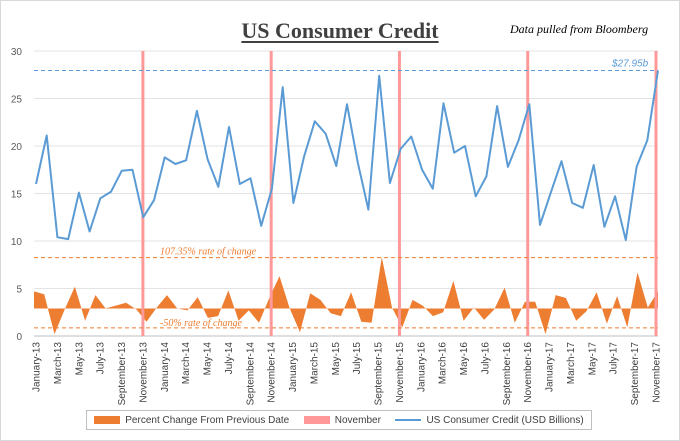 Image resolution: width=680 pixels, height=441 pixels. Describe the element at coordinates (464, 359) in the screenshot. I see `x-tick-label: May-16` at that location.